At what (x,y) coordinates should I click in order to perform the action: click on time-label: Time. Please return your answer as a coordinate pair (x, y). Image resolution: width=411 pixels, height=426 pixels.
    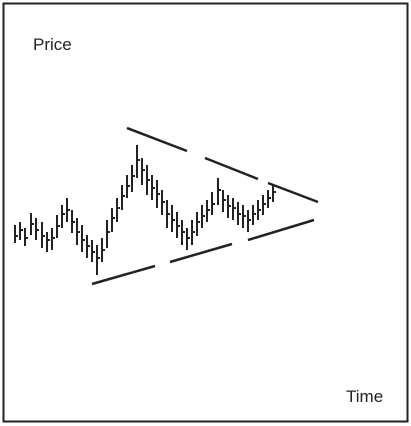
    Looking at the image, I should click on (364, 396).